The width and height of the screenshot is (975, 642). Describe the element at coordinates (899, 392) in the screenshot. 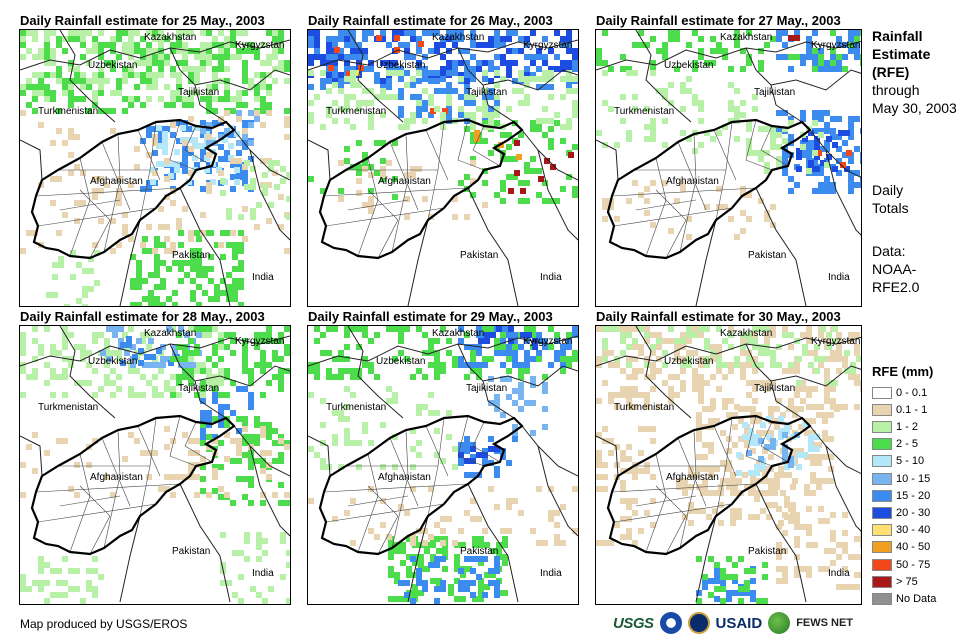

I see `legend-item: 0 - 0.1` at that location.